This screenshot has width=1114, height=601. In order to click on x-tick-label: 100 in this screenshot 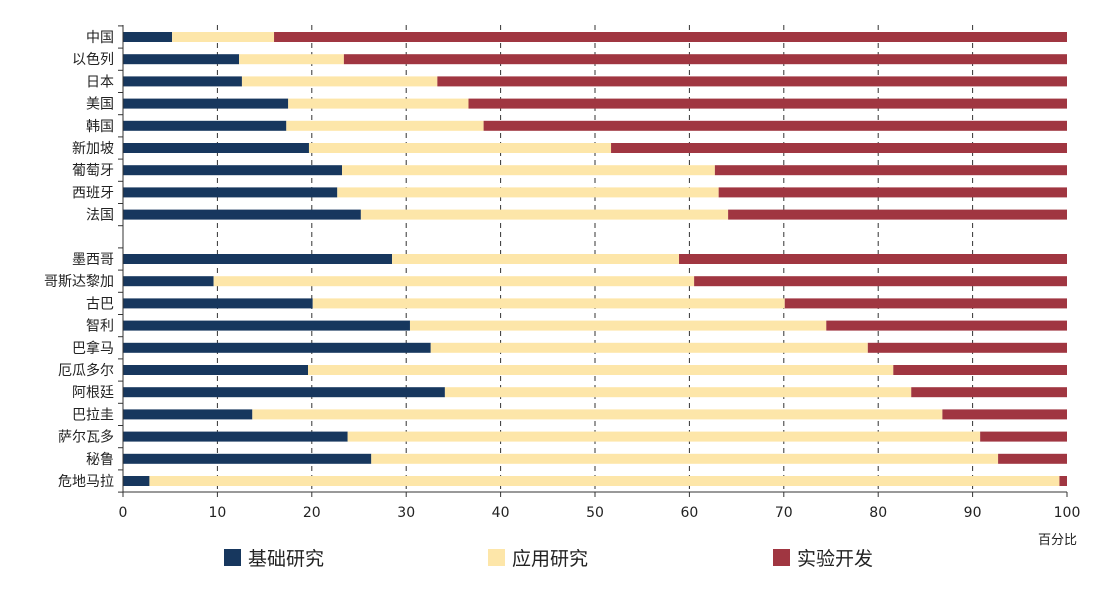, I will do `click(1067, 513)`.